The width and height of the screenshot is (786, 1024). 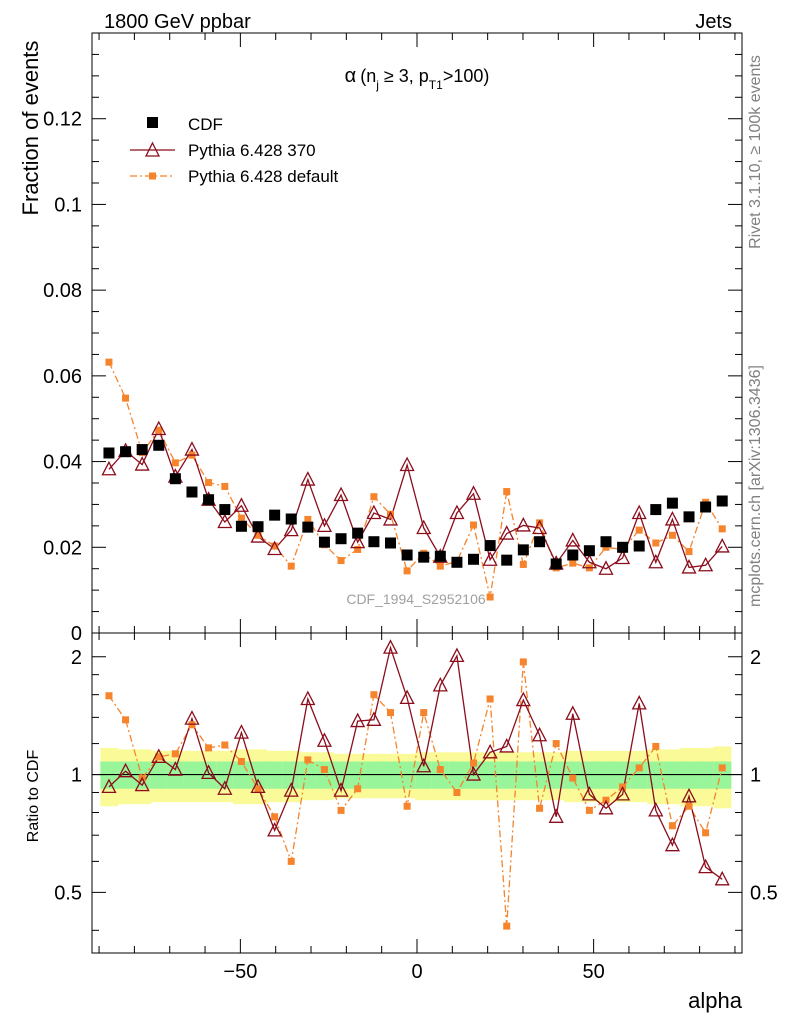 I want to click on ratio-y-tick-label-right: 1, so click(x=755, y=776).